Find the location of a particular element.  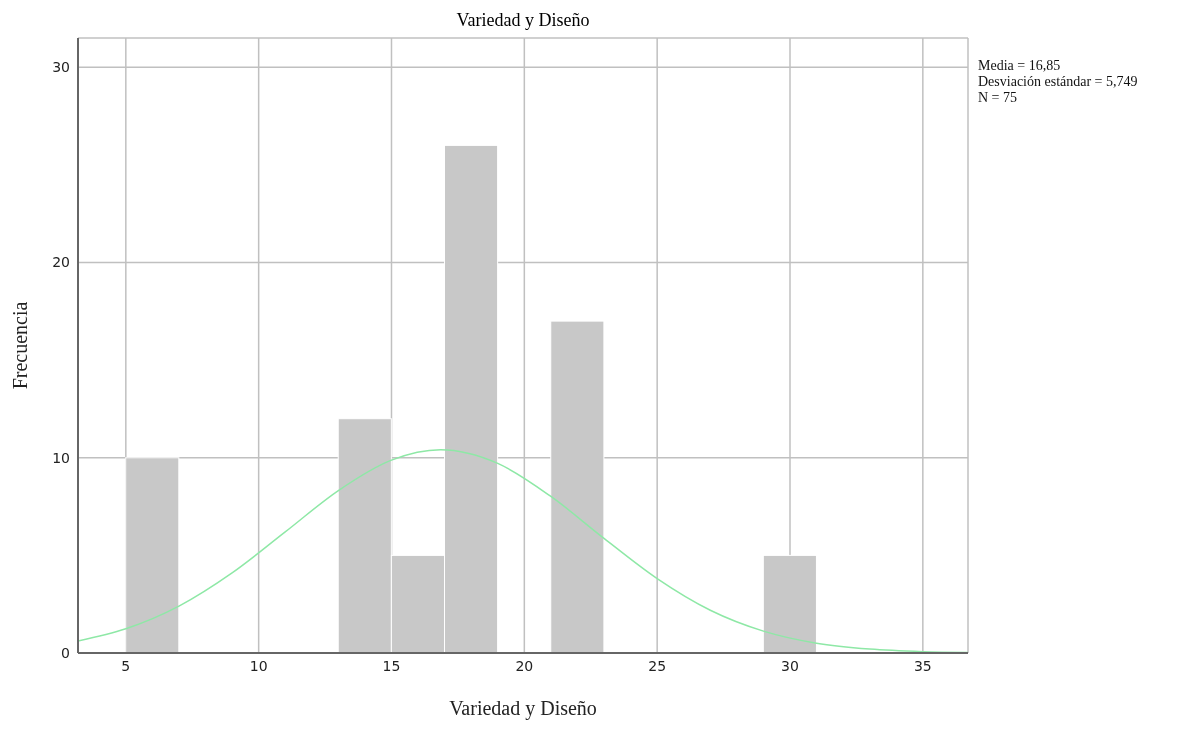

text: Desviación estándar = 5,749 is located at coordinates (1058, 82).